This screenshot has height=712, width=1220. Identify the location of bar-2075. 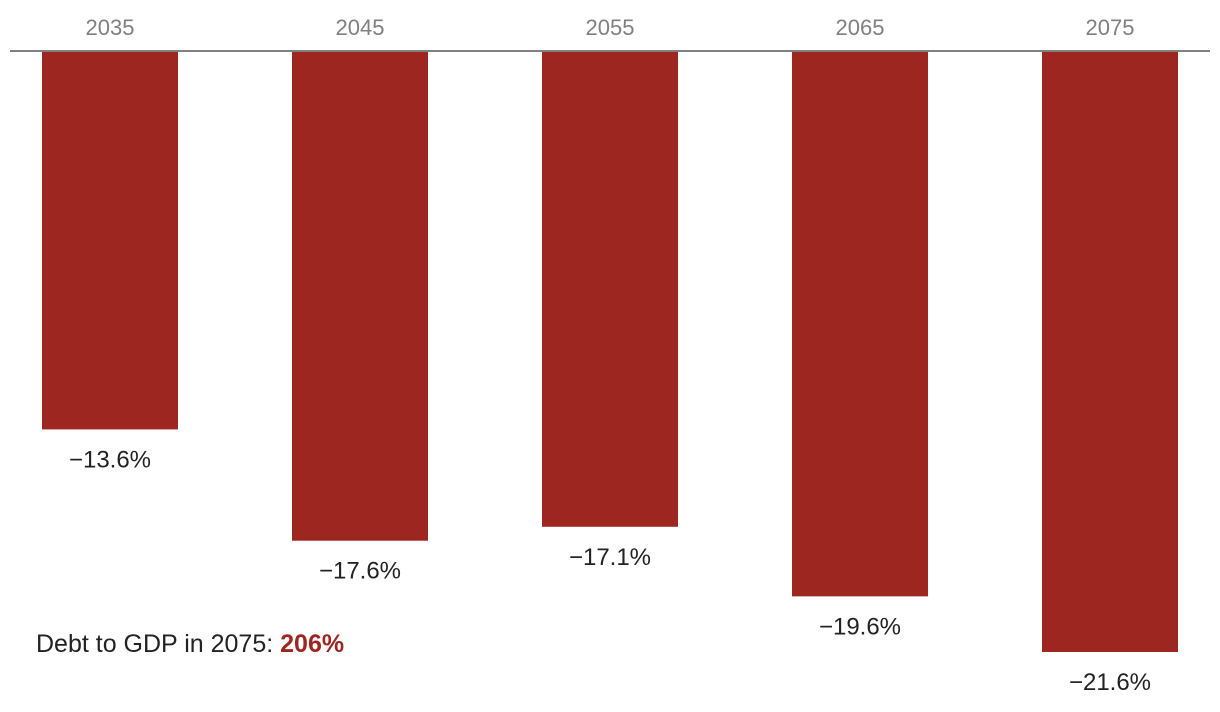
(1110, 352).